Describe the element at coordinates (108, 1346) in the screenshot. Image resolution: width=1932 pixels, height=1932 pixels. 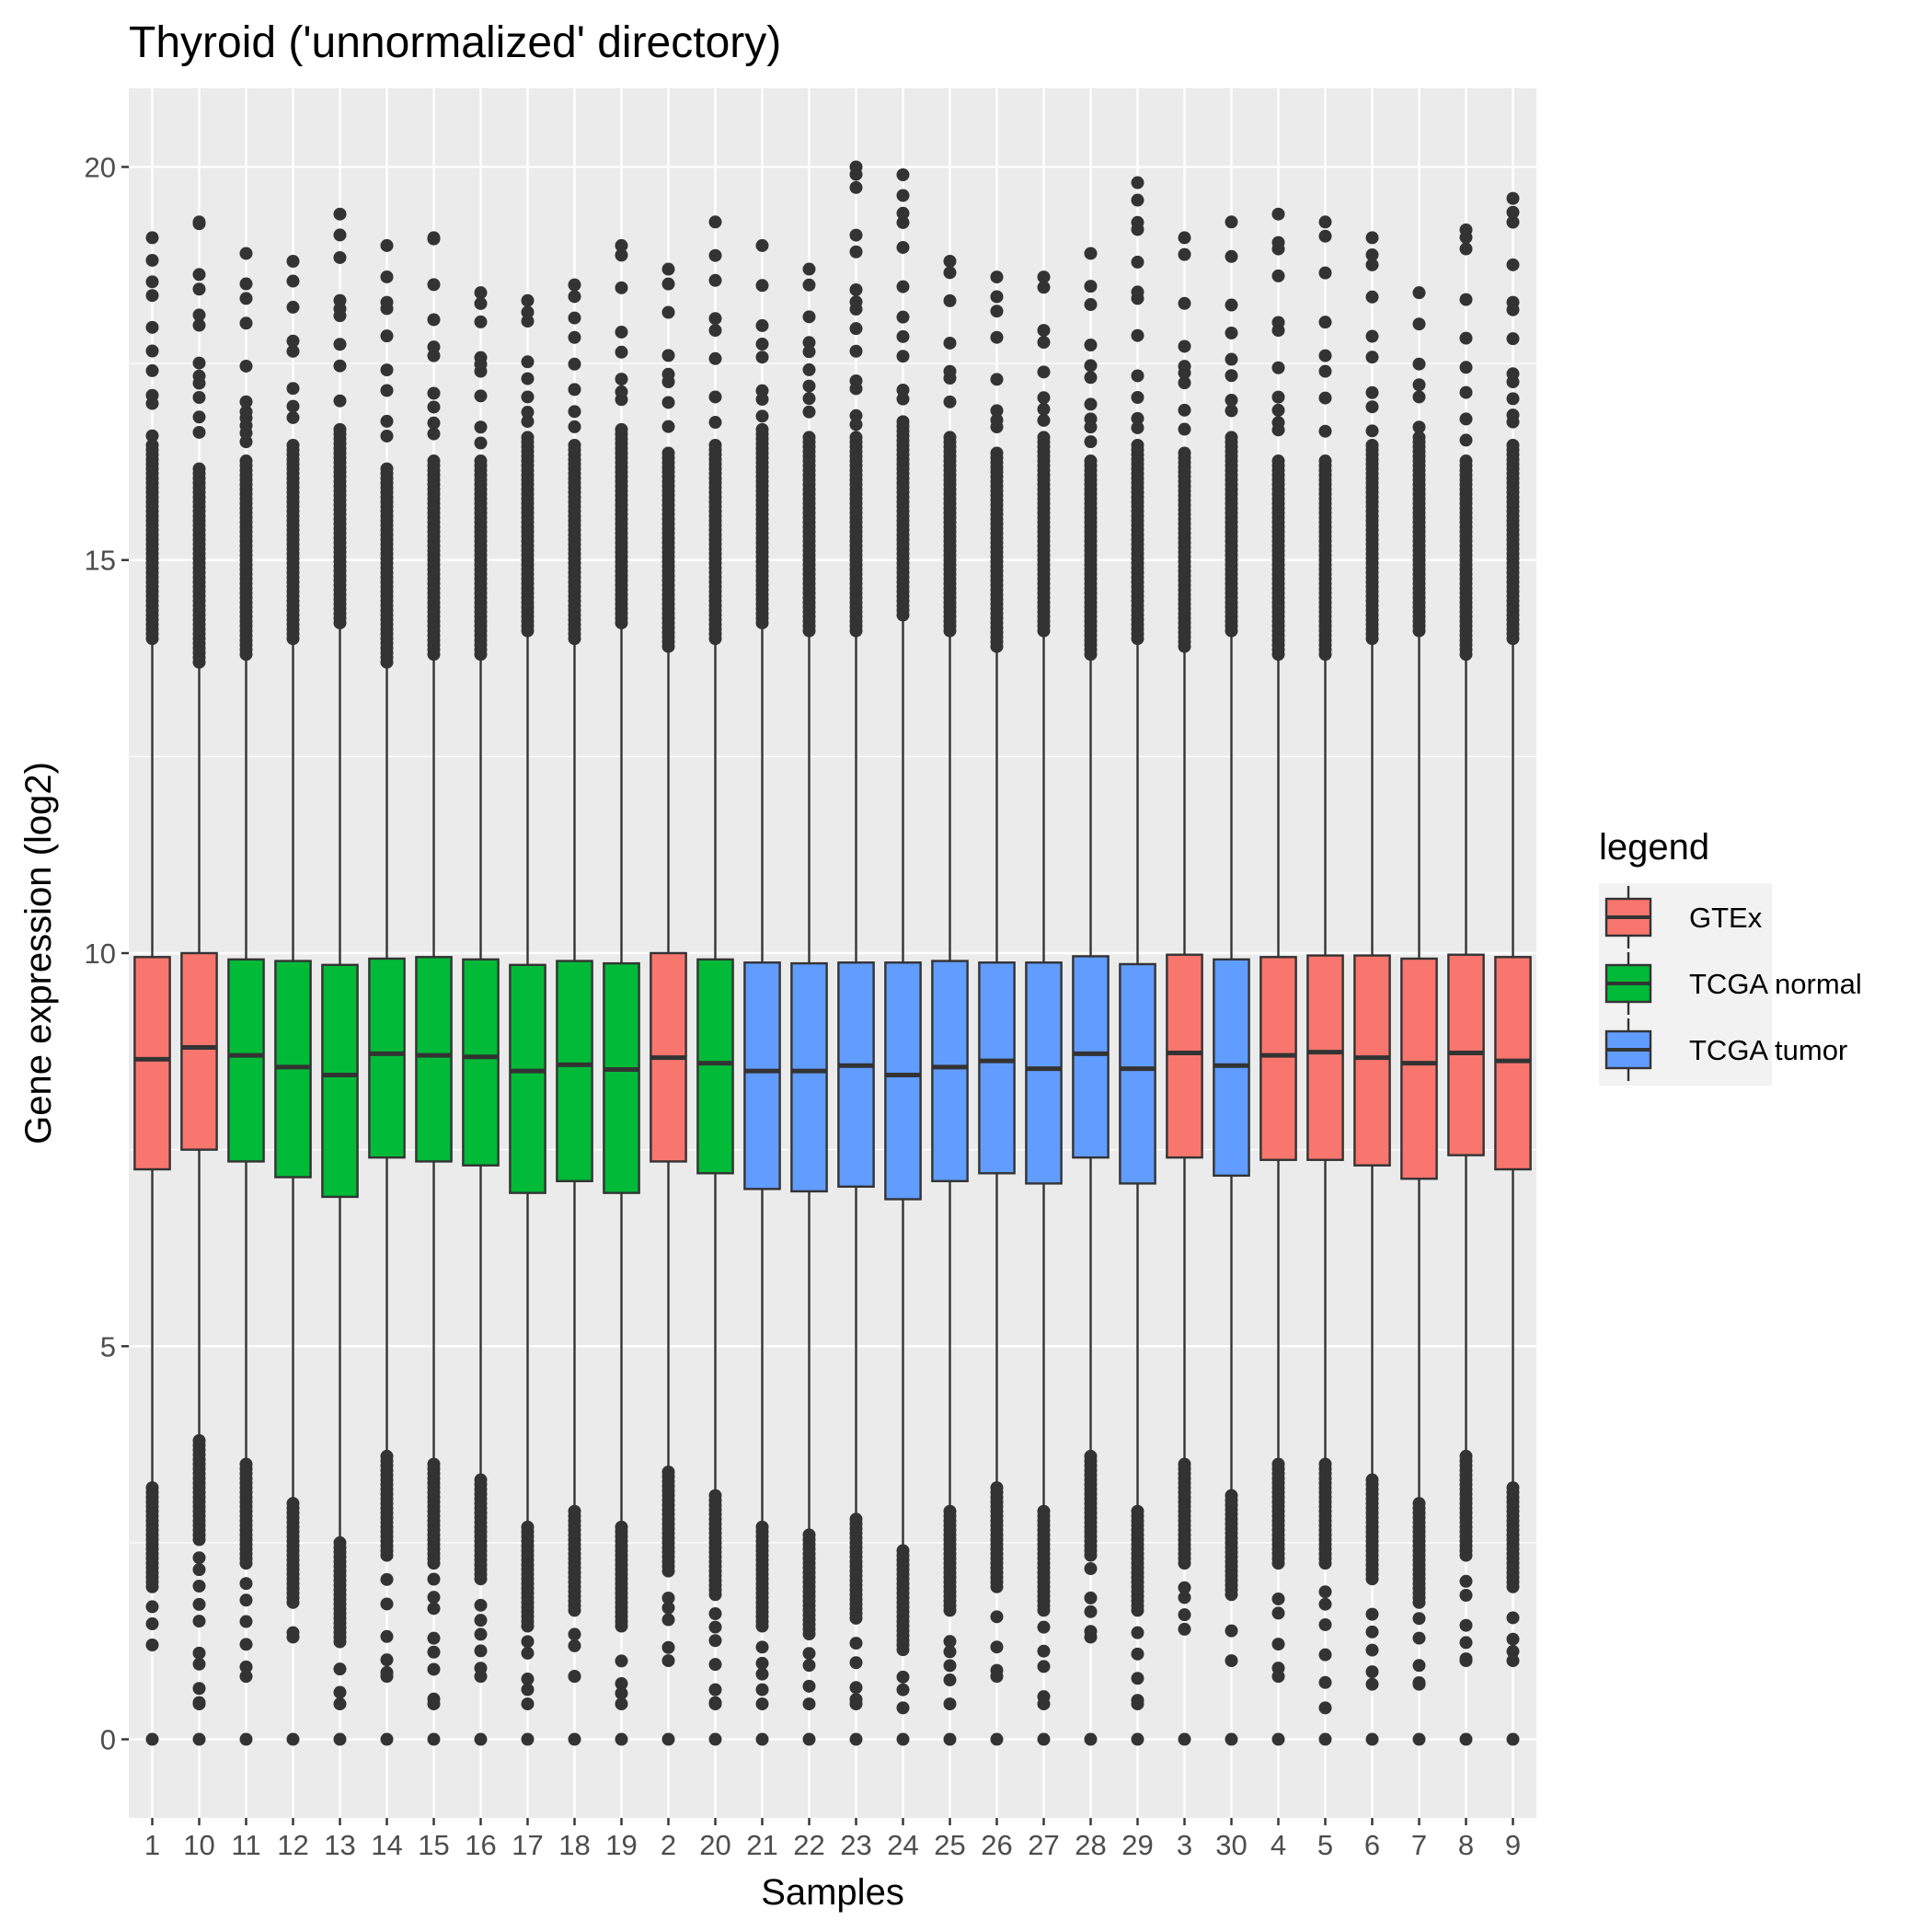
I see `y-tick-label: 5` at that location.